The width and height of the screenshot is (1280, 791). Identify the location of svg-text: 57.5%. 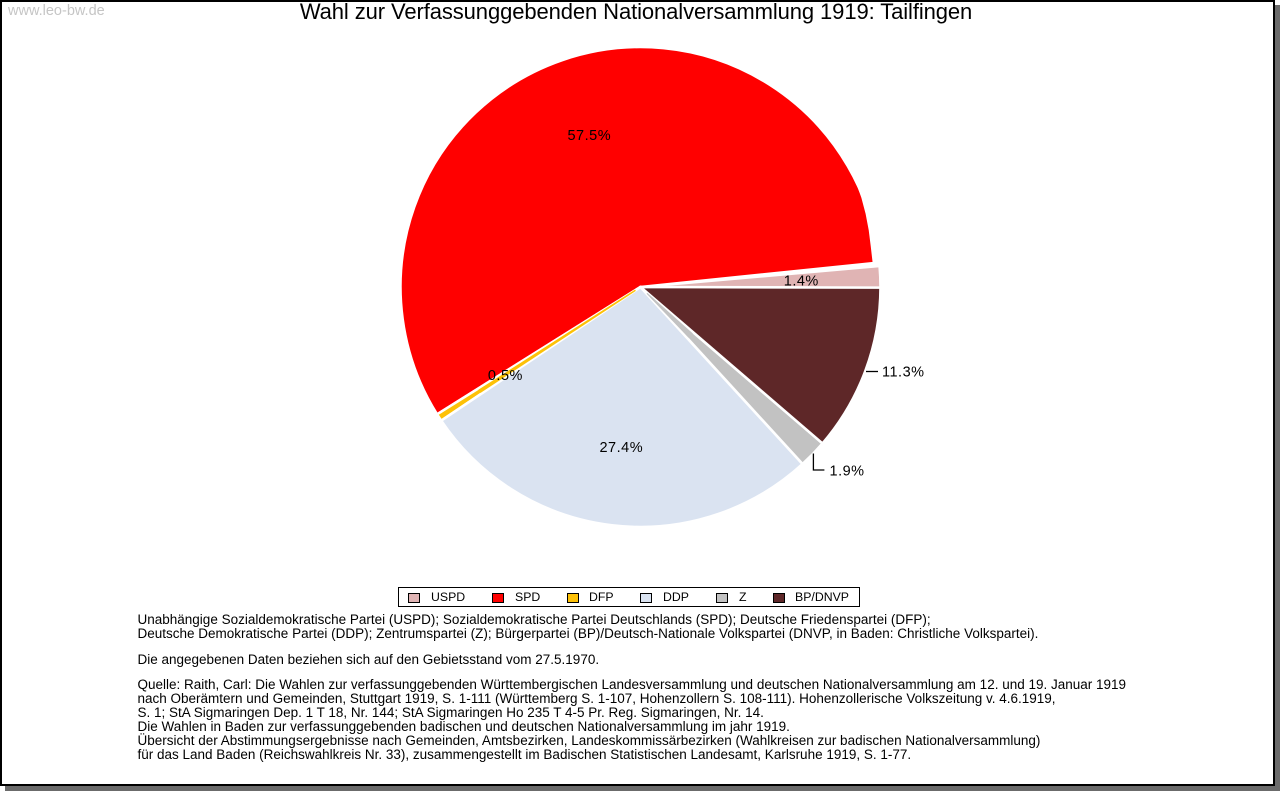
(589, 136).